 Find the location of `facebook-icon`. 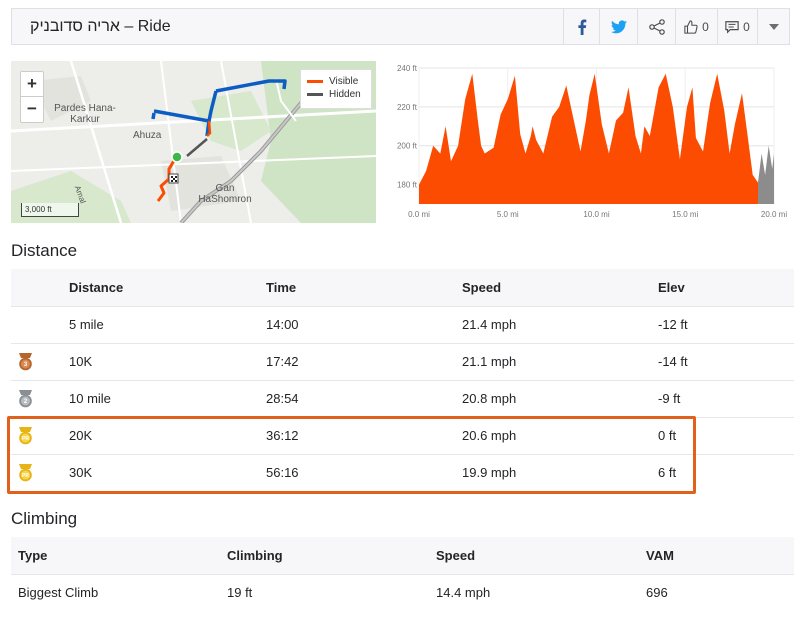

facebook-icon is located at coordinates (581, 27).